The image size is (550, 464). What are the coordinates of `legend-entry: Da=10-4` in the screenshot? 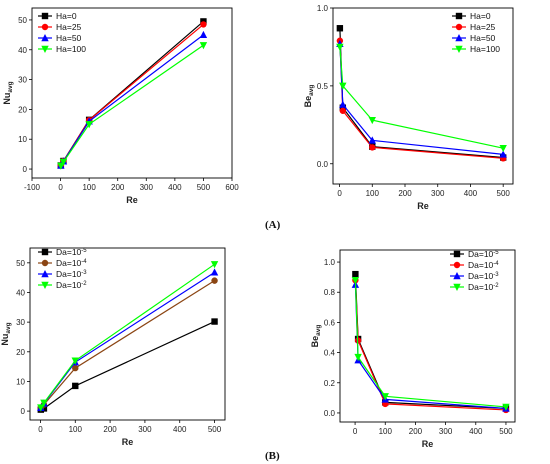 It's located at (483, 265).